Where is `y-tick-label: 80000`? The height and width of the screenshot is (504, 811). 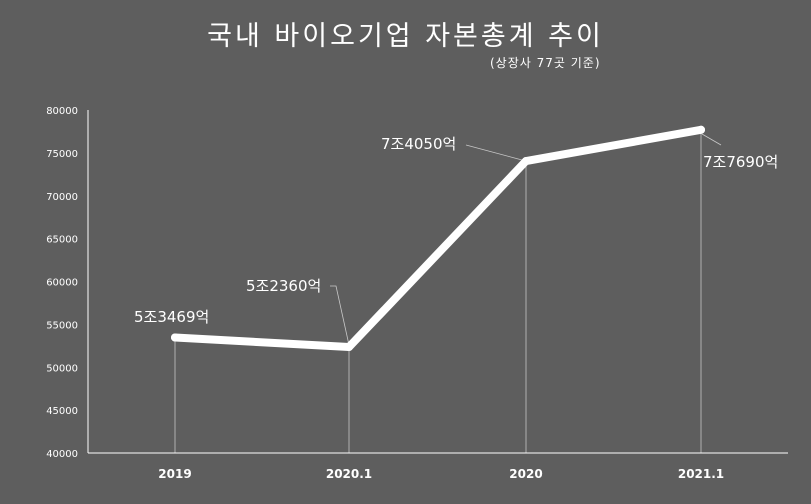
y-tick-label: 80000 is located at coordinates (62, 111).